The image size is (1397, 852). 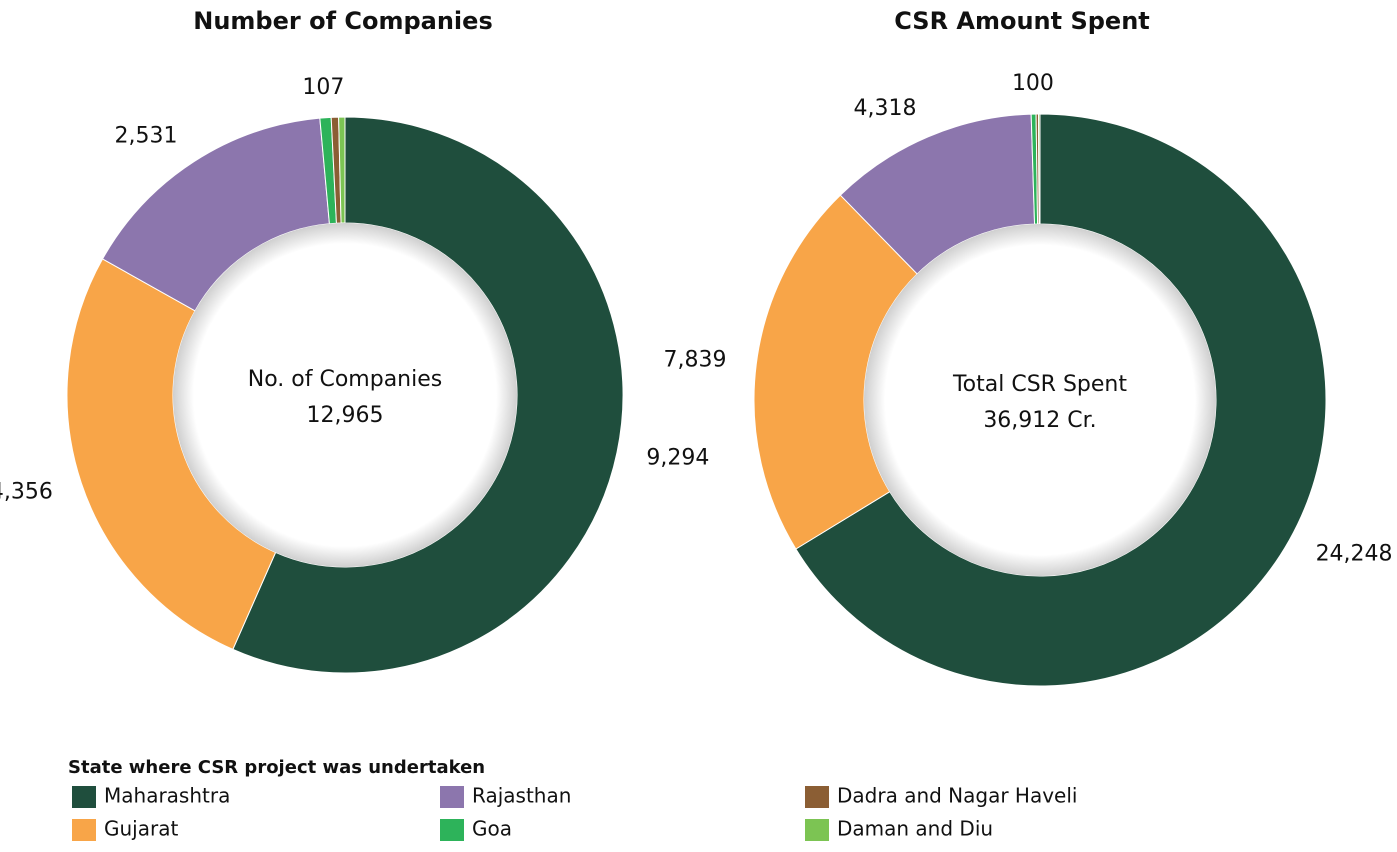 I want to click on legend-label: Maharashtra, so click(x=167, y=796).